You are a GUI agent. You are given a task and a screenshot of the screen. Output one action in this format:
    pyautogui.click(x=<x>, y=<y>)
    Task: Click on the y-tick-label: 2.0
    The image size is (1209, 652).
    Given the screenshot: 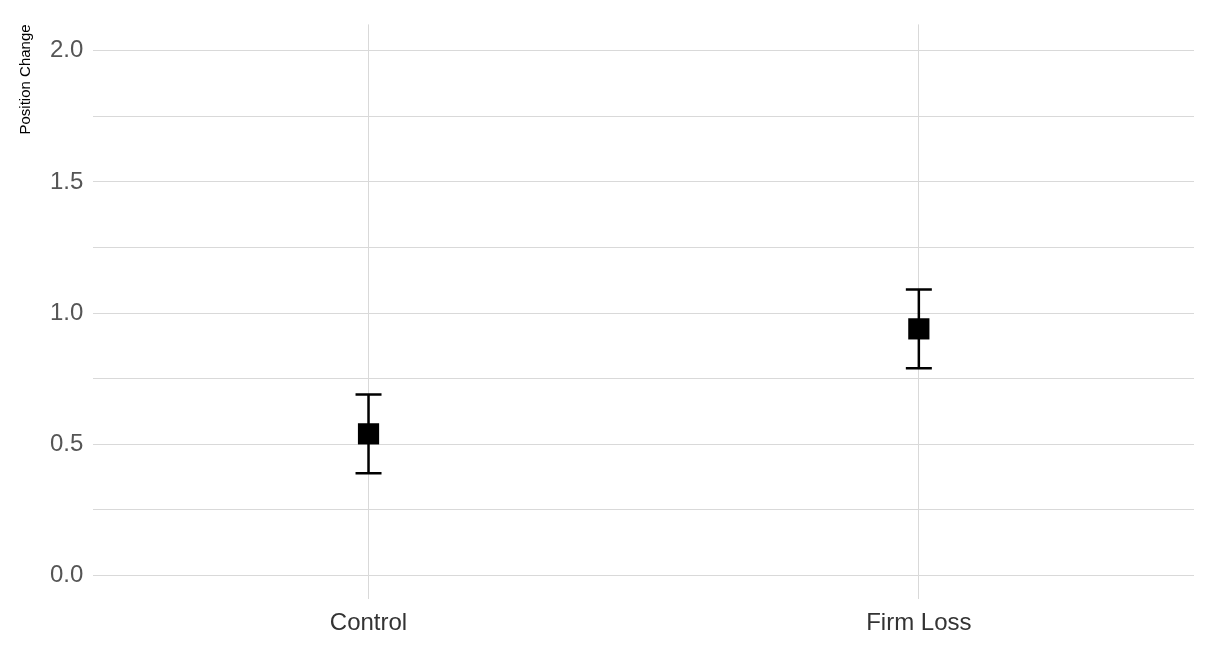 What is the action you would take?
    pyautogui.click(x=66, y=49)
    